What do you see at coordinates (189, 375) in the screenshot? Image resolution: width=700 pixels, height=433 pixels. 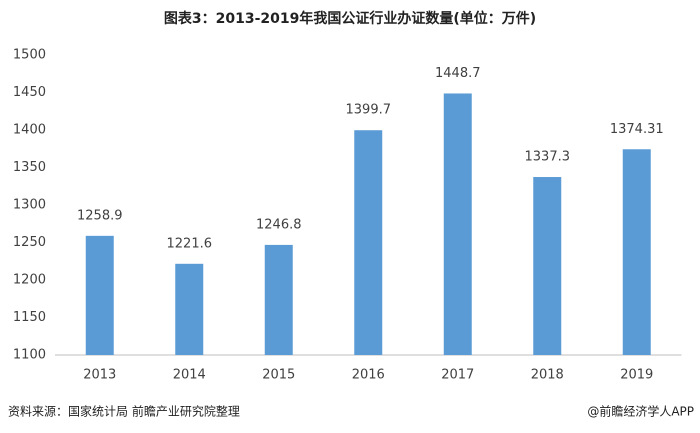 I see `x-tick-label: 2014` at bounding box center [189, 375].